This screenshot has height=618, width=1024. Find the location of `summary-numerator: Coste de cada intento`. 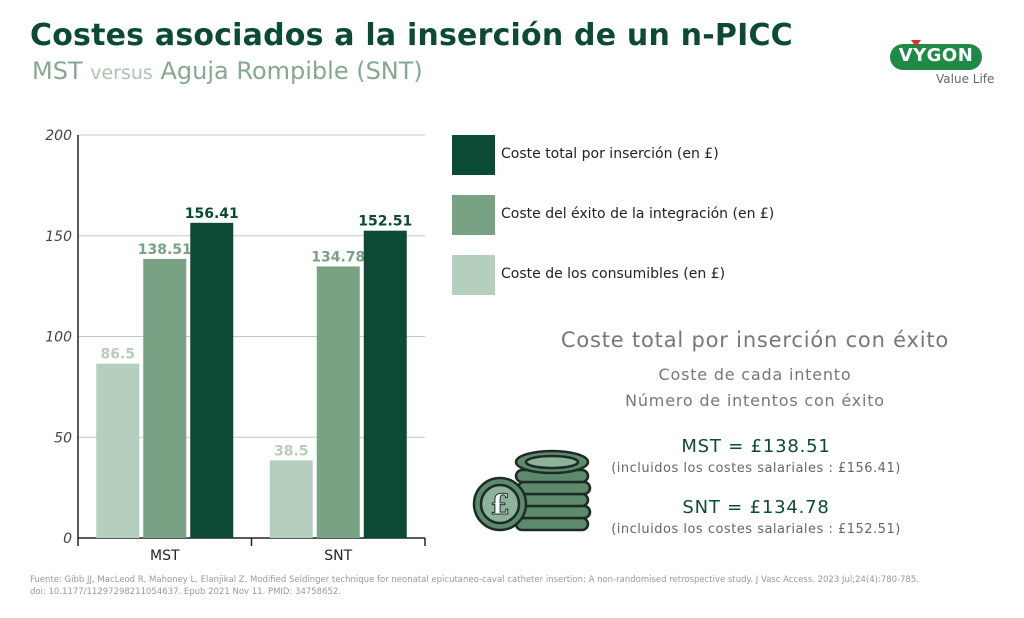

summary-numerator: Coste de cada intento is located at coordinates (755, 374).